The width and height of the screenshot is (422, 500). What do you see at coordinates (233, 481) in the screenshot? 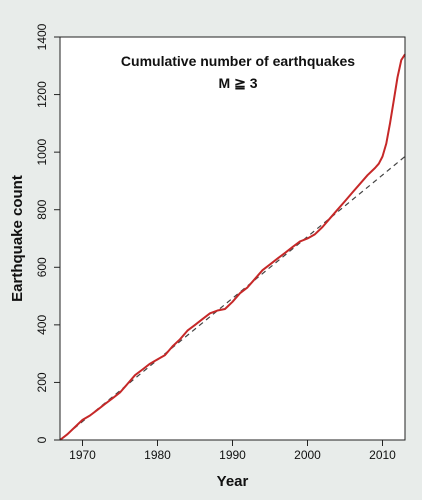
I see `x-axis-label: Year` at bounding box center [233, 481].